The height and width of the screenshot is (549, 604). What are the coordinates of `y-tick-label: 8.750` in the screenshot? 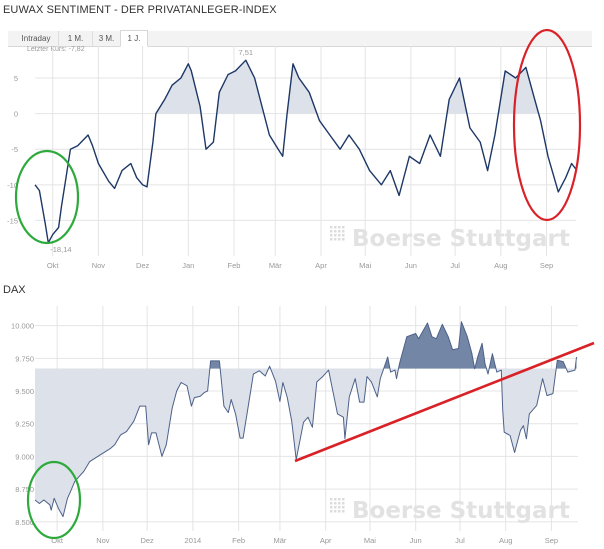 It's located at (24, 489).